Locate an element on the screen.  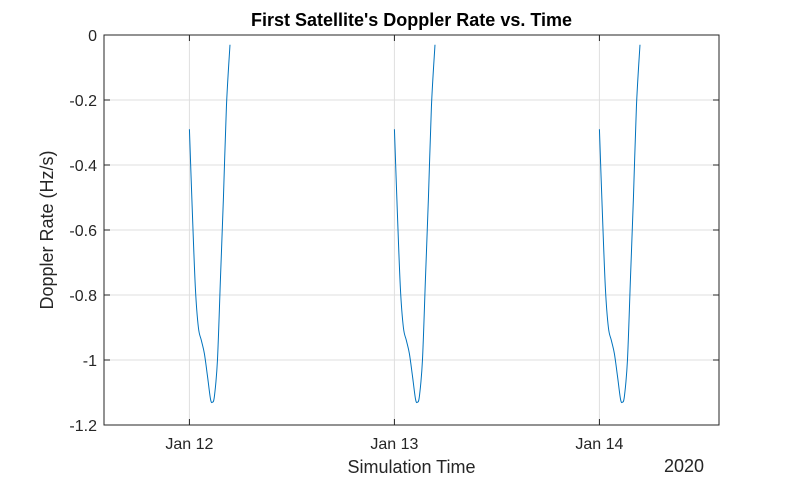
y-tick-label: -0.6 is located at coordinates (83, 231).